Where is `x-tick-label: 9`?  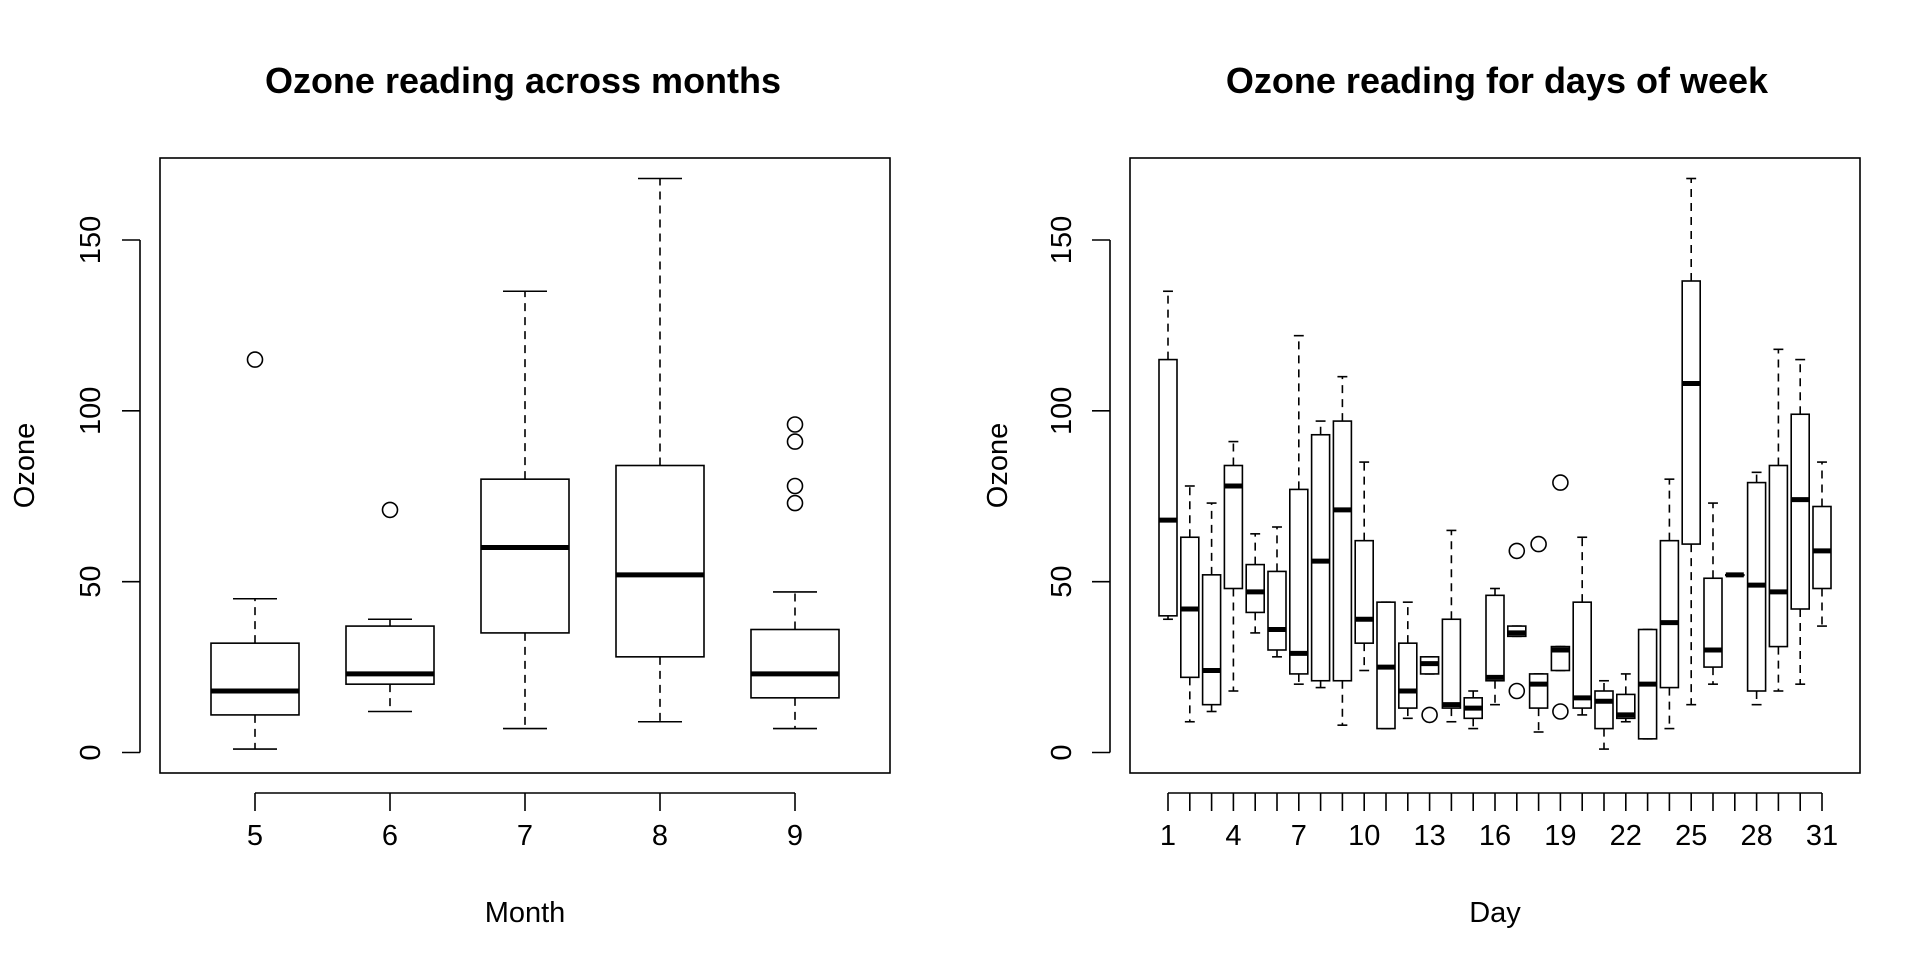 x-tick-label: 9 is located at coordinates (795, 836).